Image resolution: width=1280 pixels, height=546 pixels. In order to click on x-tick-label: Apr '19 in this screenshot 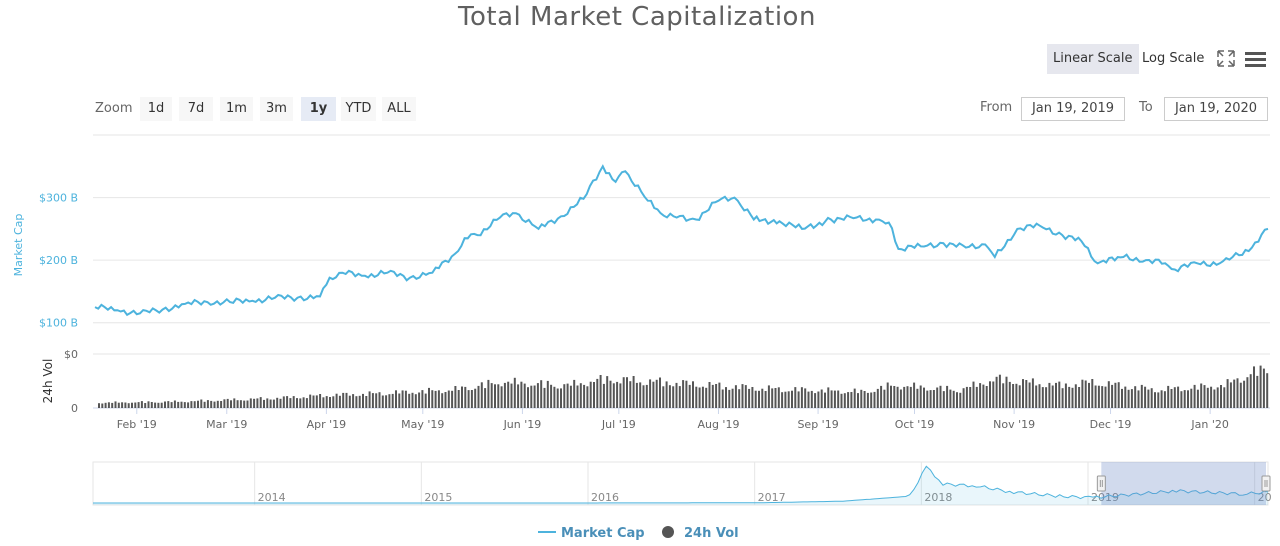, I will do `click(327, 424)`.